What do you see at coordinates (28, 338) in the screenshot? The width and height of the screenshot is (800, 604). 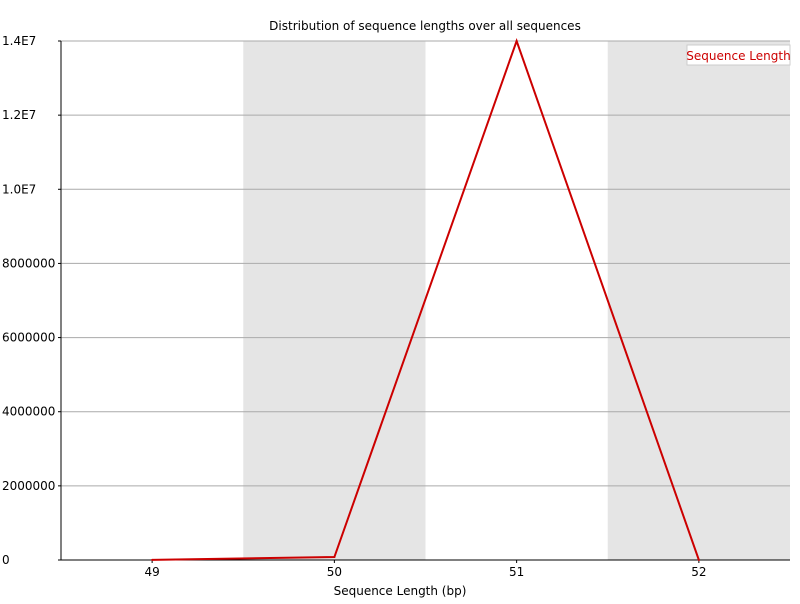 I see `y-tick-label-3: 6000000` at bounding box center [28, 338].